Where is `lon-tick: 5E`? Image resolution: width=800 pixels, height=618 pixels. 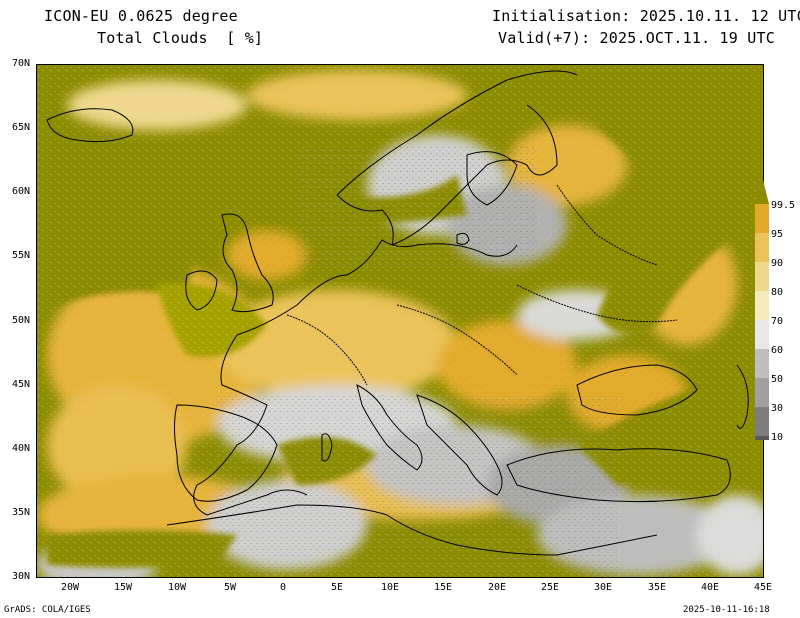 lon-tick: 5E is located at coordinates (337, 587).